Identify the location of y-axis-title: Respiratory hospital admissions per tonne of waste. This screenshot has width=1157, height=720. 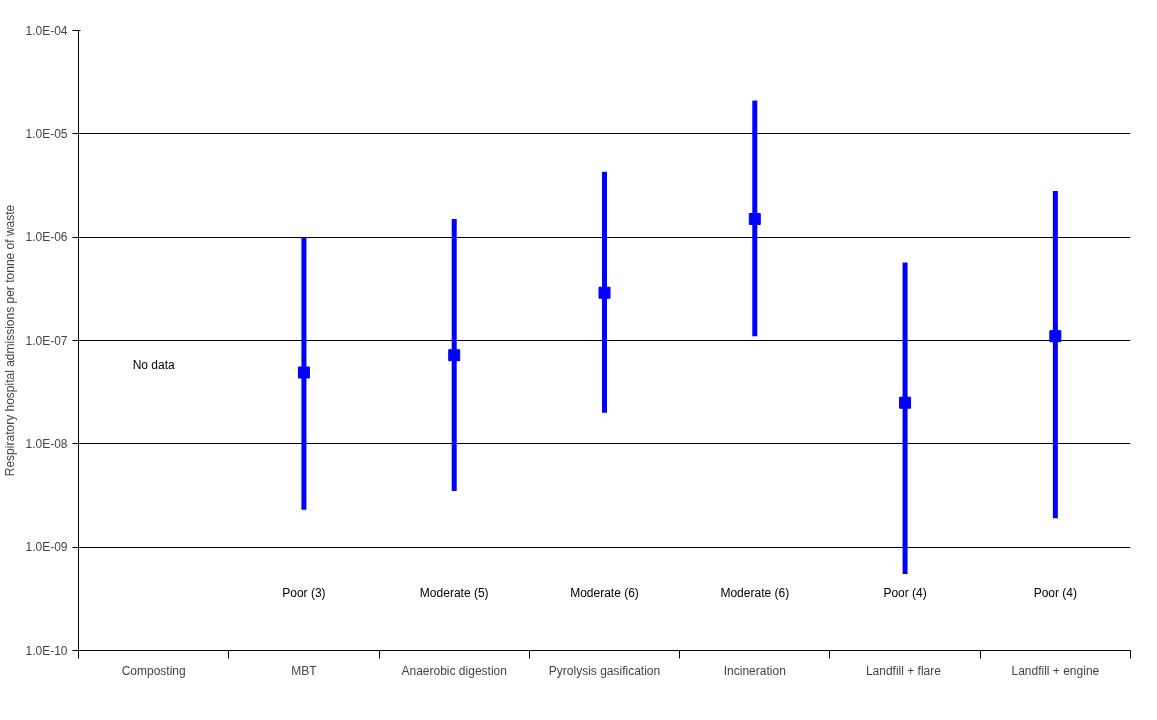
(10, 340).